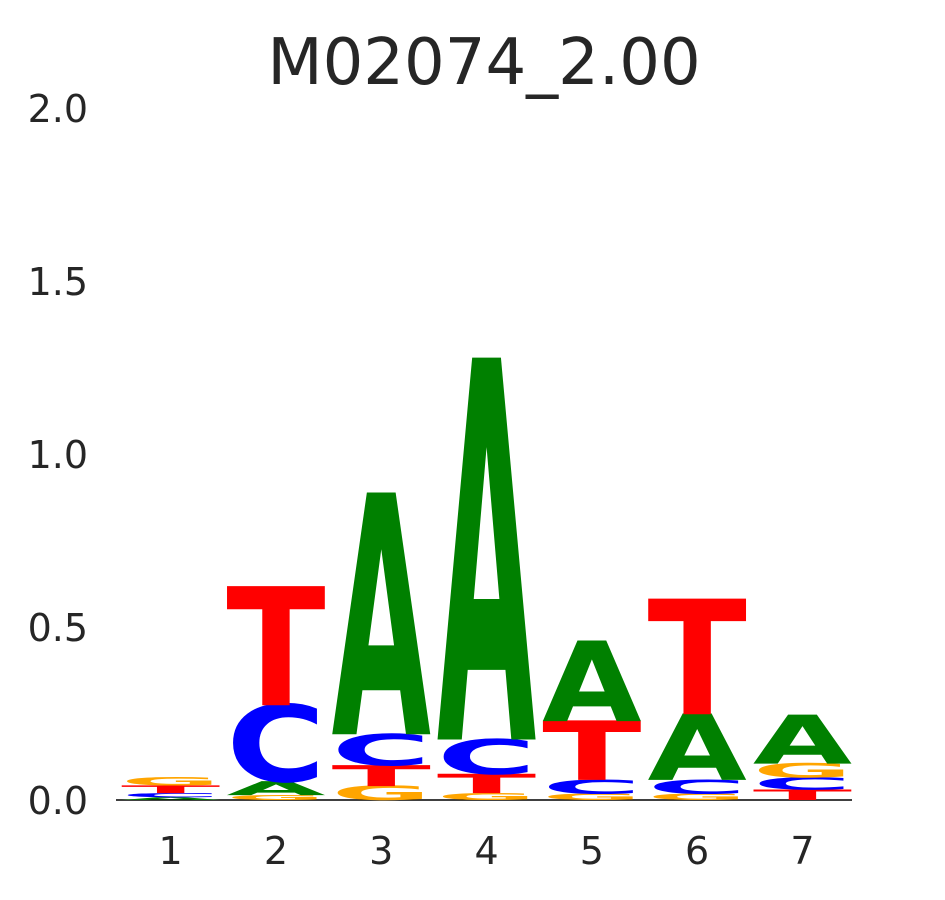  What do you see at coordinates (381, 851) in the screenshot?
I see `x-tick-label: 3` at bounding box center [381, 851].